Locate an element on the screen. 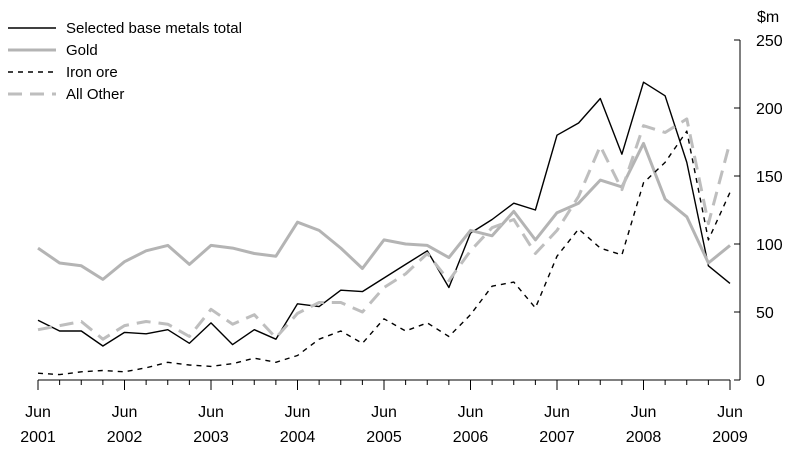 Image resolution: width=794 pixels, height=452 pixels. x-tick-label-year: 2006 is located at coordinates (471, 437).